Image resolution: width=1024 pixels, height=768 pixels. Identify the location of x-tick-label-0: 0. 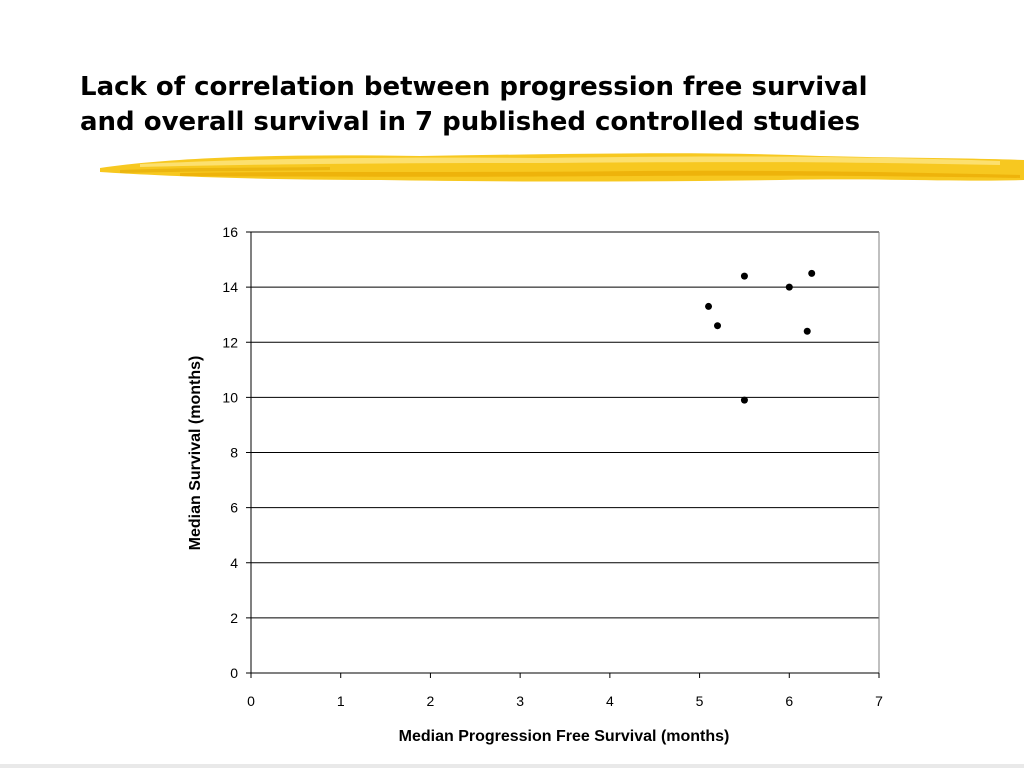
(251, 701).